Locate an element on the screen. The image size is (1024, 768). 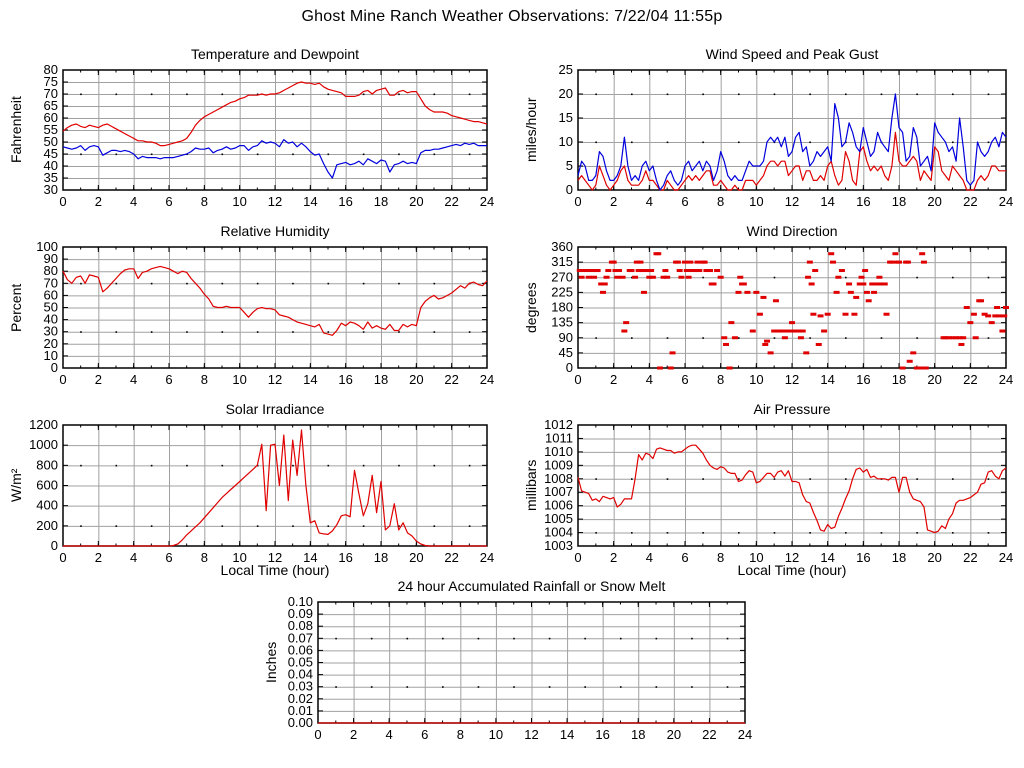
pressure-line is located at coordinates (792, 489).